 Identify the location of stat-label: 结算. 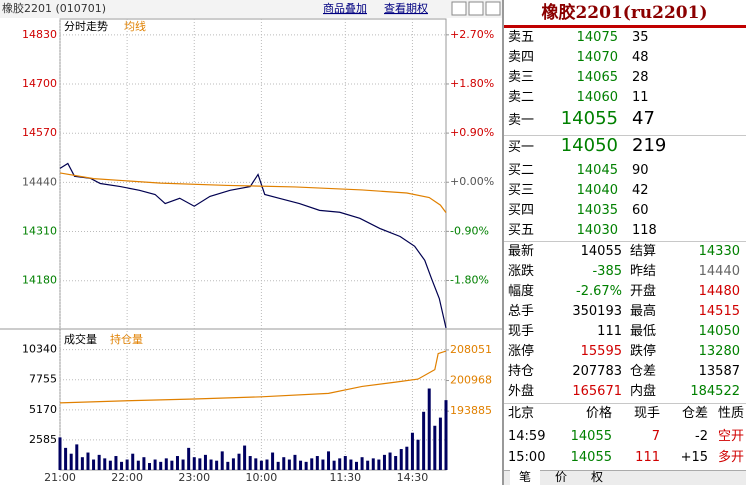
(643, 251).